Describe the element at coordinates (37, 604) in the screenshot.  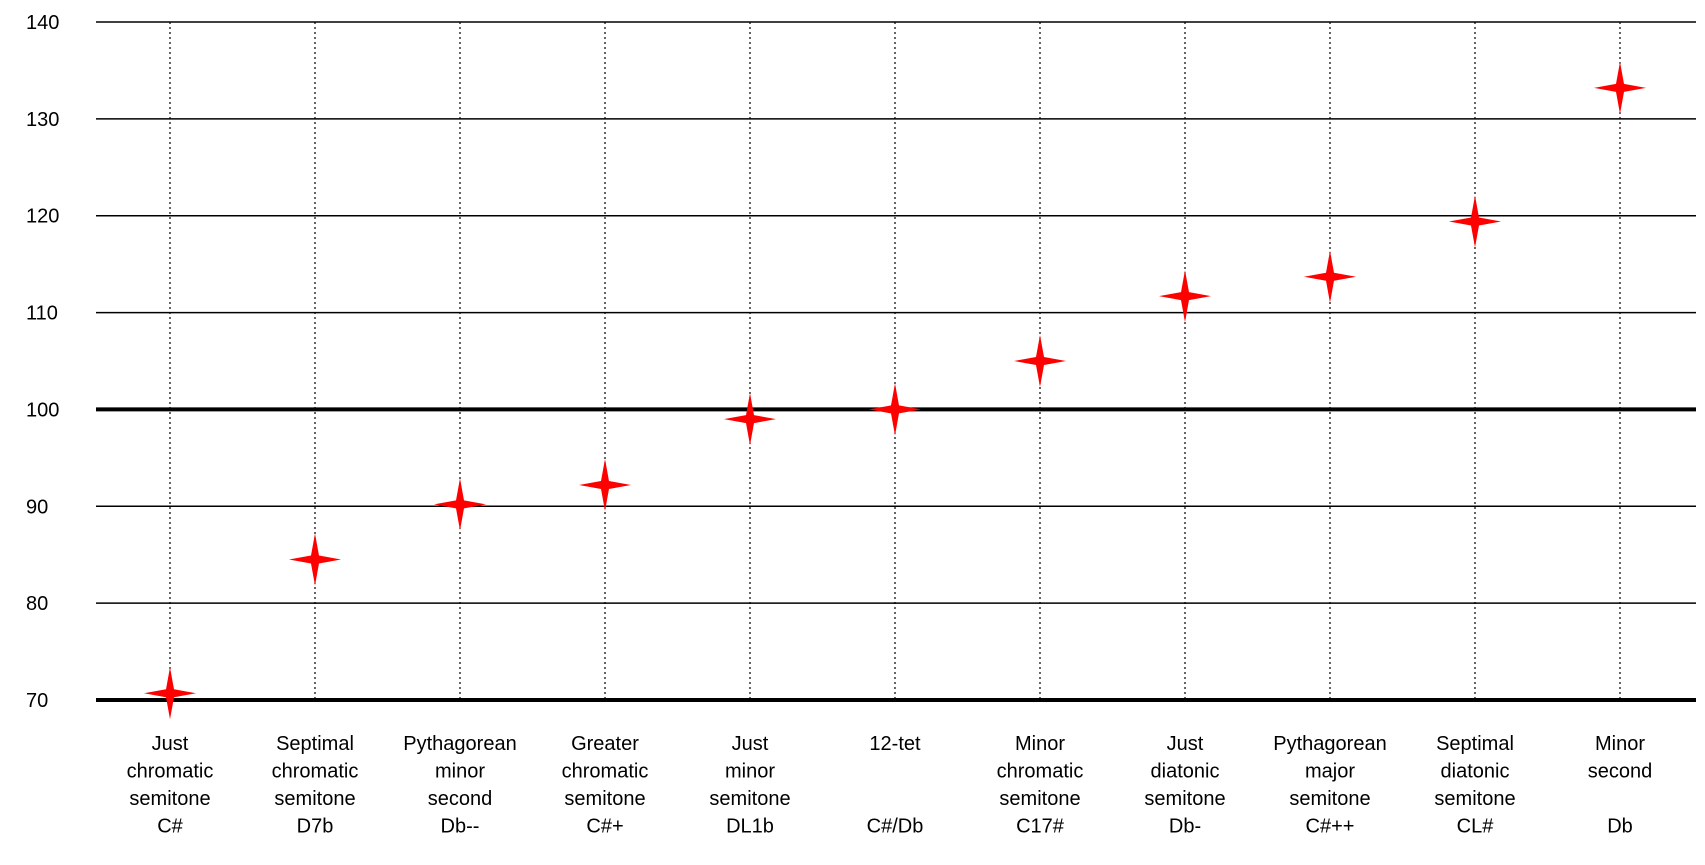
I see `y-tick-label: 80` at that location.